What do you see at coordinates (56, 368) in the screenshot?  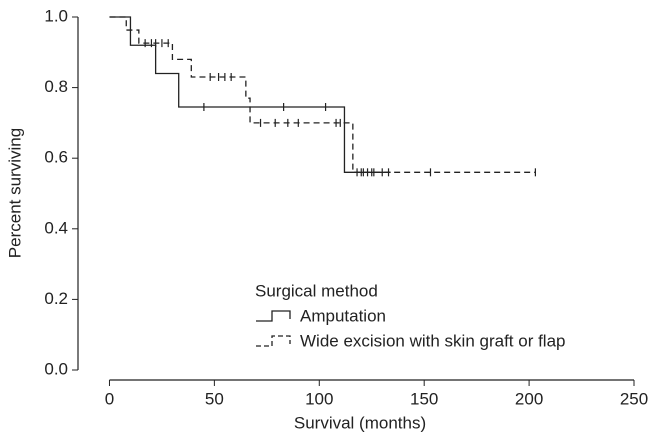 I see `y-tick-label: 0.0` at bounding box center [56, 368].